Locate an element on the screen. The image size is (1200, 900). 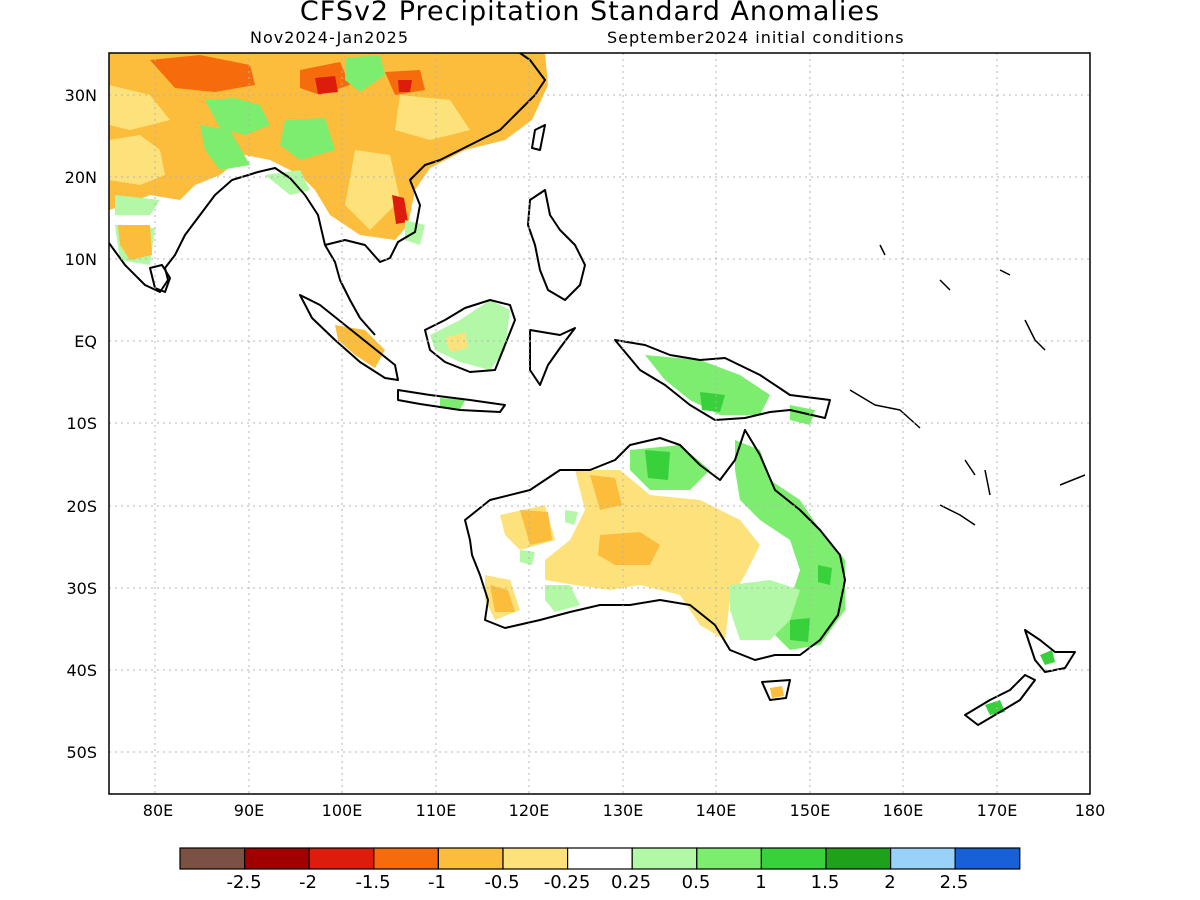
borneo-coastline is located at coordinates (470, 336).